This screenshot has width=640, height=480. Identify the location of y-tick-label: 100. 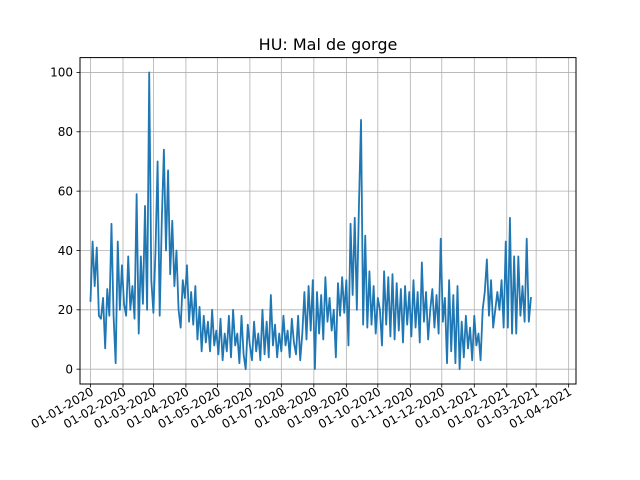
(61, 73).